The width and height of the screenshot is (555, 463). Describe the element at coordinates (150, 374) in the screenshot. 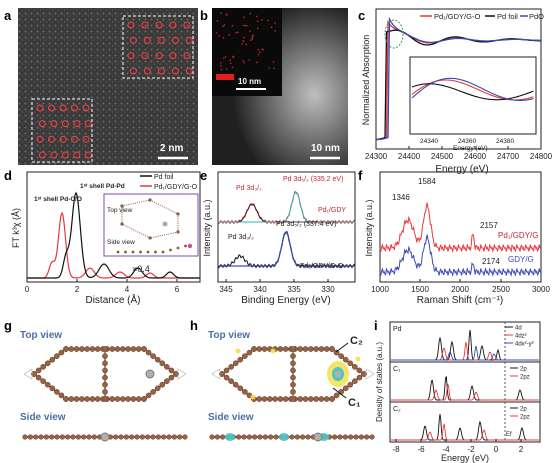

I see `g-pd-atom` at that location.